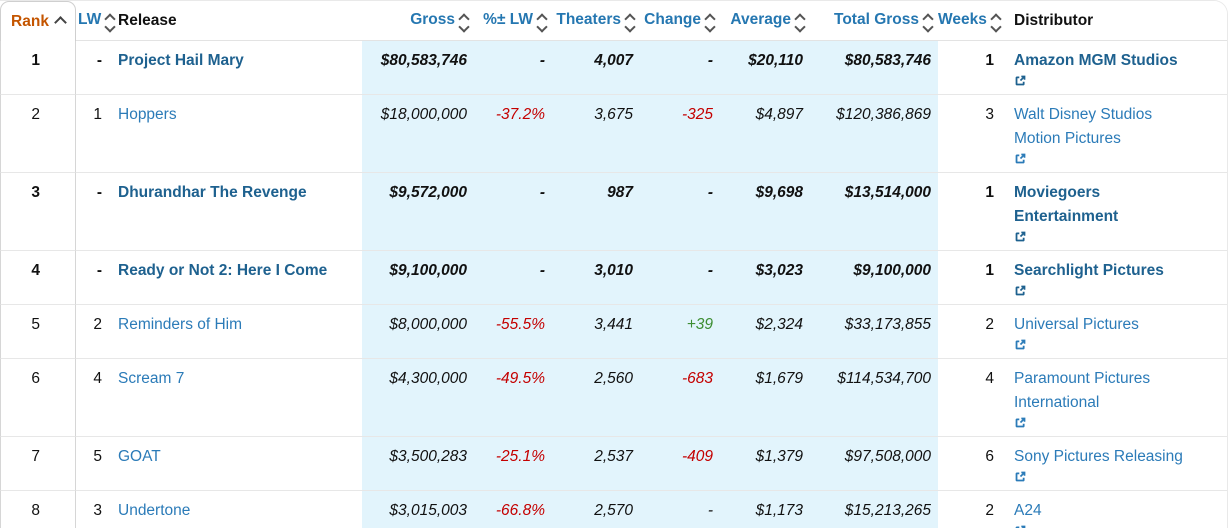 This screenshot has width=1228, height=528. Describe the element at coordinates (596, 332) in the screenshot. I see `theaters-cell: 3,441` at that location.